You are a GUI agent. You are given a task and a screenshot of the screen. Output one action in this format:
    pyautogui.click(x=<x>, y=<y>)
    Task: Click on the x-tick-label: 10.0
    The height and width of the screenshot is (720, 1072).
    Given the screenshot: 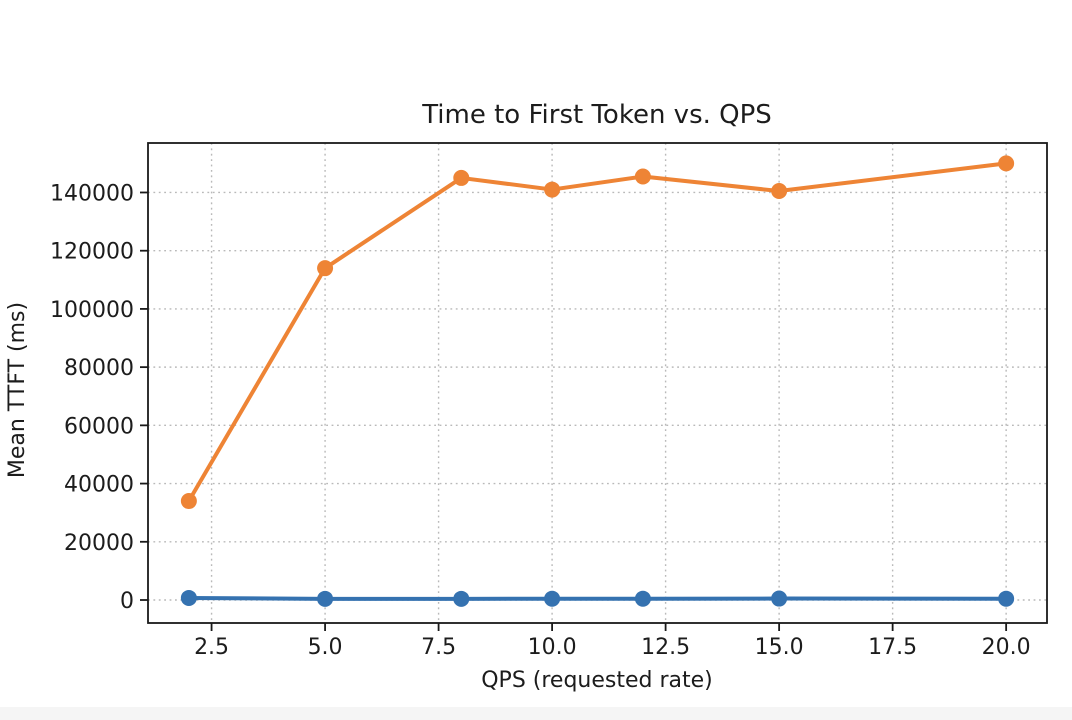 What is the action you would take?
    pyautogui.click(x=552, y=647)
    